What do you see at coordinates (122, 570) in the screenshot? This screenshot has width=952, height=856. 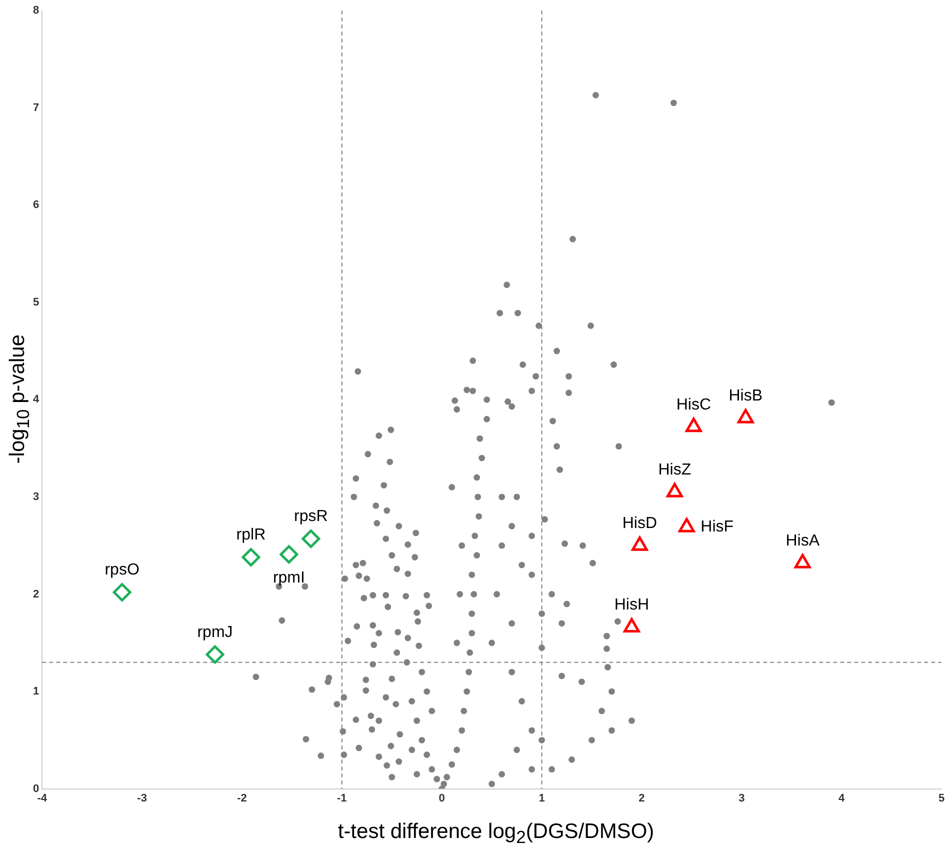 I see `annotation: rpsO` at bounding box center [122, 570].